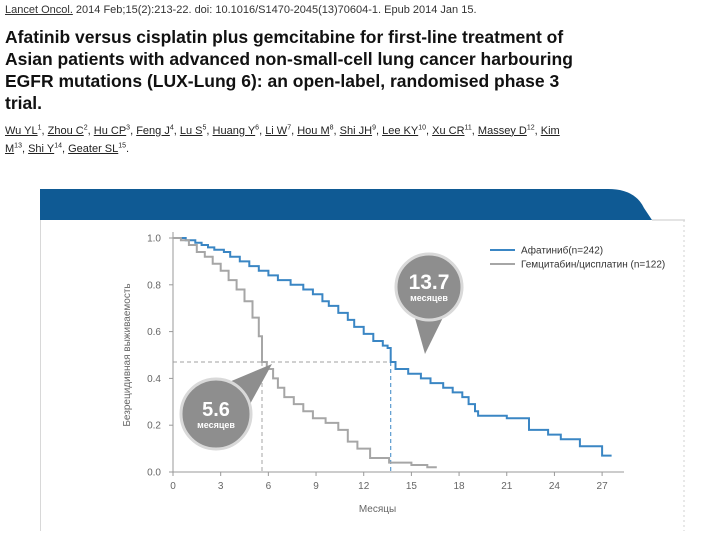 The height and width of the screenshot is (540, 720). I want to click on x-tick-label: 24, so click(555, 486).